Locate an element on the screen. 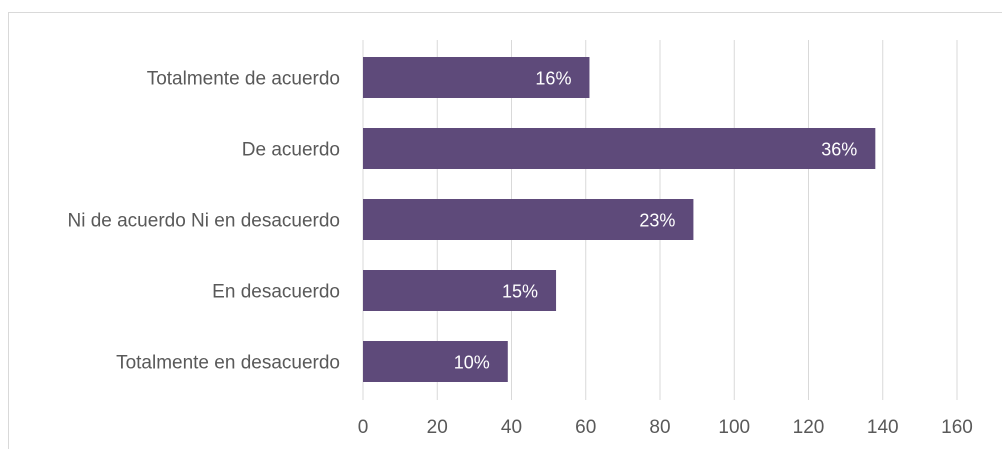 This screenshot has height=449, width=1002. x-tick-label: 20 is located at coordinates (437, 427).